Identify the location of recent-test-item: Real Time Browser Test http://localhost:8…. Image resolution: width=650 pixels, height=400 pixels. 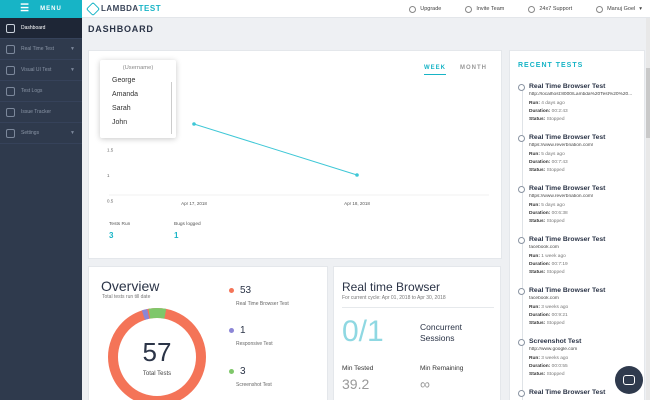
(581, 103).